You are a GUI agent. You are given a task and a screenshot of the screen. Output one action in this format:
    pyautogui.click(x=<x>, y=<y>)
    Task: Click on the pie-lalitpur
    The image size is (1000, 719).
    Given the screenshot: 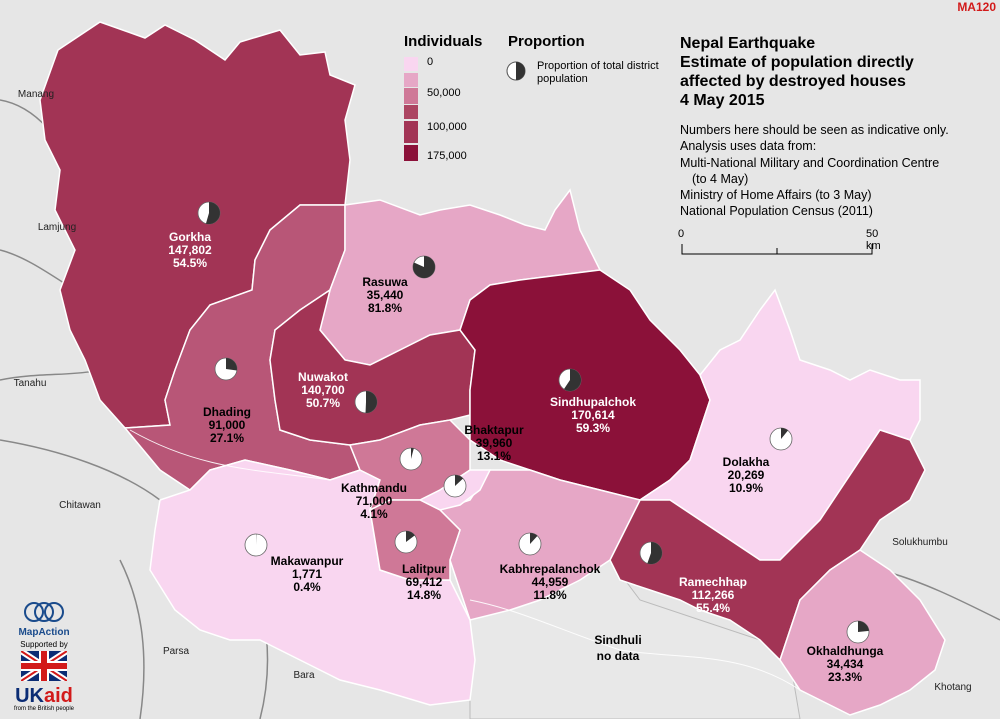 What is the action you would take?
    pyautogui.click(x=406, y=542)
    